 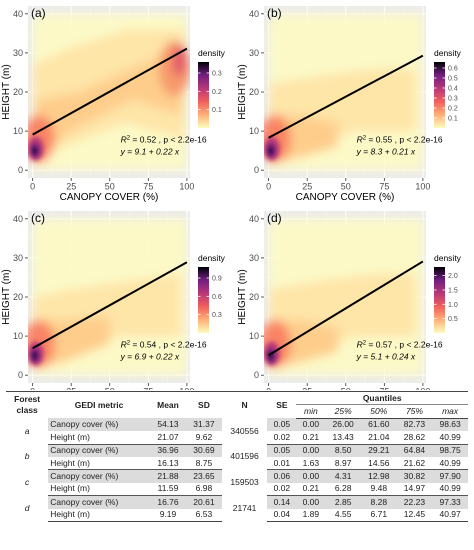 What do you see at coordinates (453, 305) in the screenshot?
I see `legend-tick-label: 1.0` at bounding box center [453, 305].